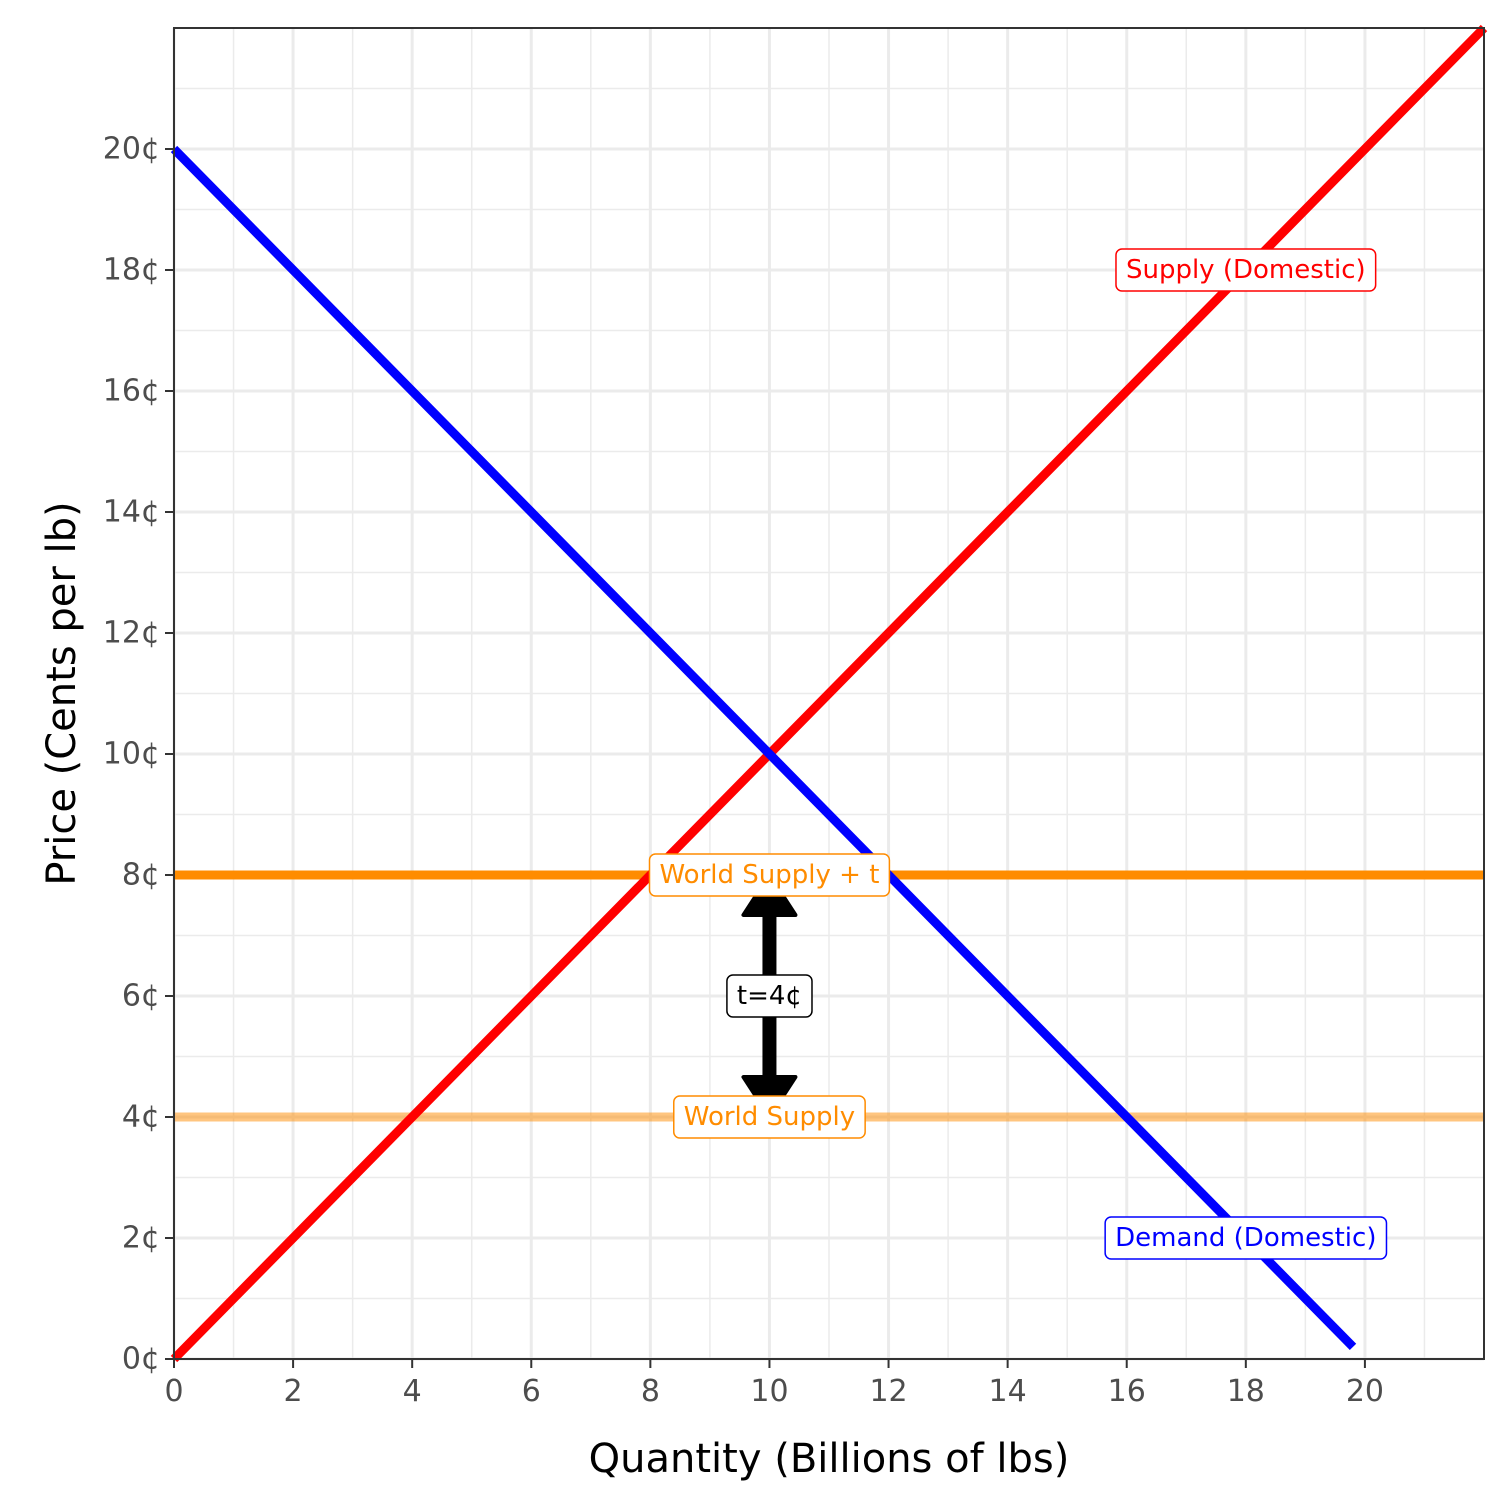 The width and height of the screenshot is (1512, 1512). Describe the element at coordinates (829, 1459) in the screenshot. I see `x-axis-title: Quantity (Billions of lbs)` at that location.